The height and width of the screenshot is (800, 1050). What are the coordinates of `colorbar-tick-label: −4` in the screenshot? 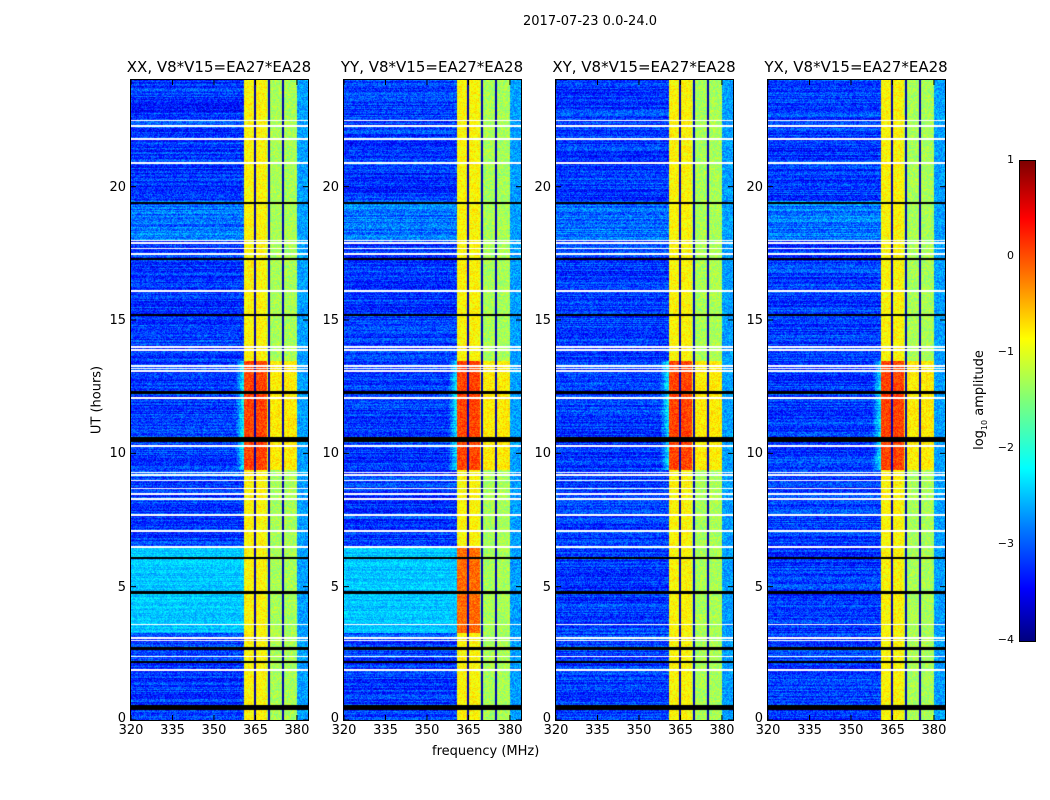 It's located at (1005, 639).